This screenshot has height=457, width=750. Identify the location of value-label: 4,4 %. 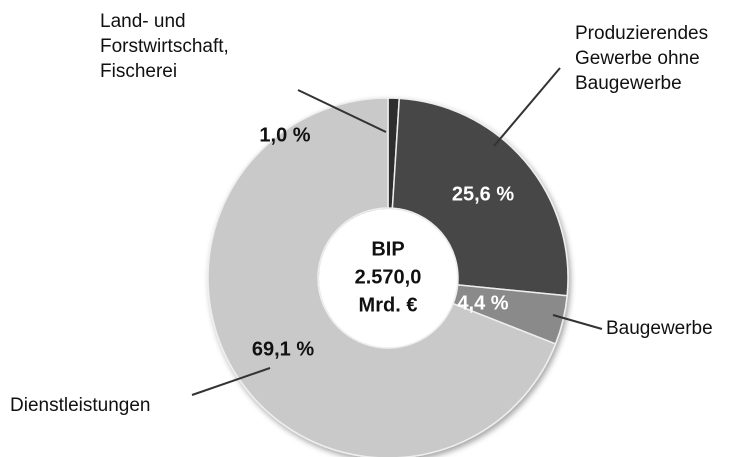
(482, 303).